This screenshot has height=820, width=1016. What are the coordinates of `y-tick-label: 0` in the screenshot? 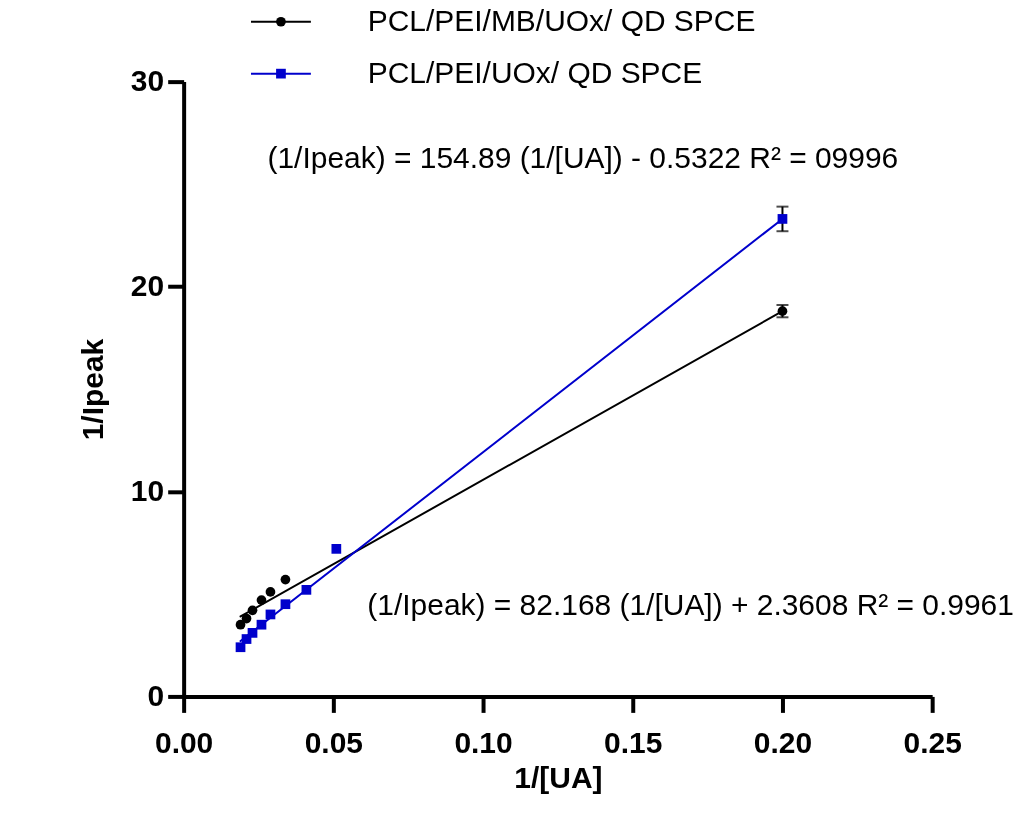 It's located at (156, 695).